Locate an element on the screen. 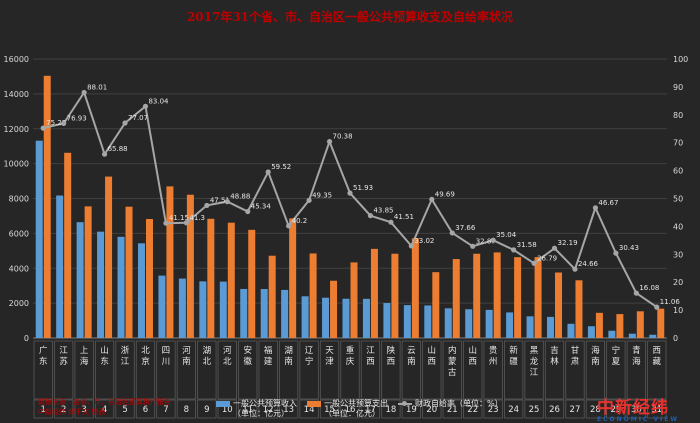  province-label: 蒙 is located at coordinates (452, 361).